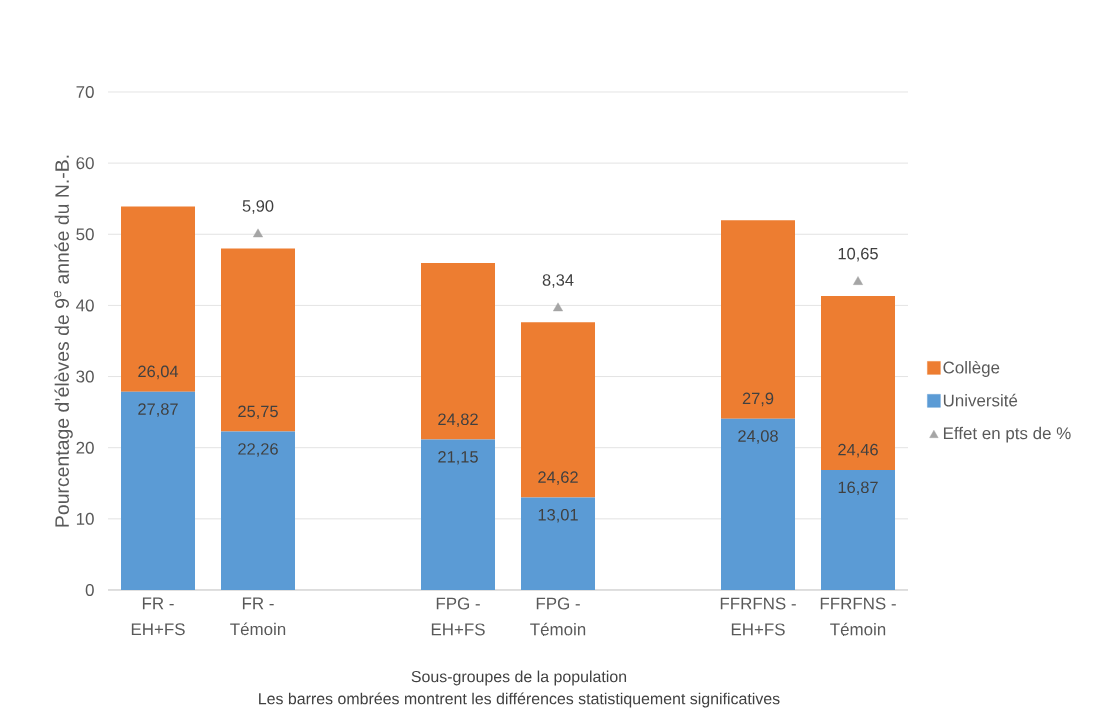 The height and width of the screenshot is (726, 1100). What do you see at coordinates (158, 410) in the screenshot?
I see `data-label: 27,87` at bounding box center [158, 410].